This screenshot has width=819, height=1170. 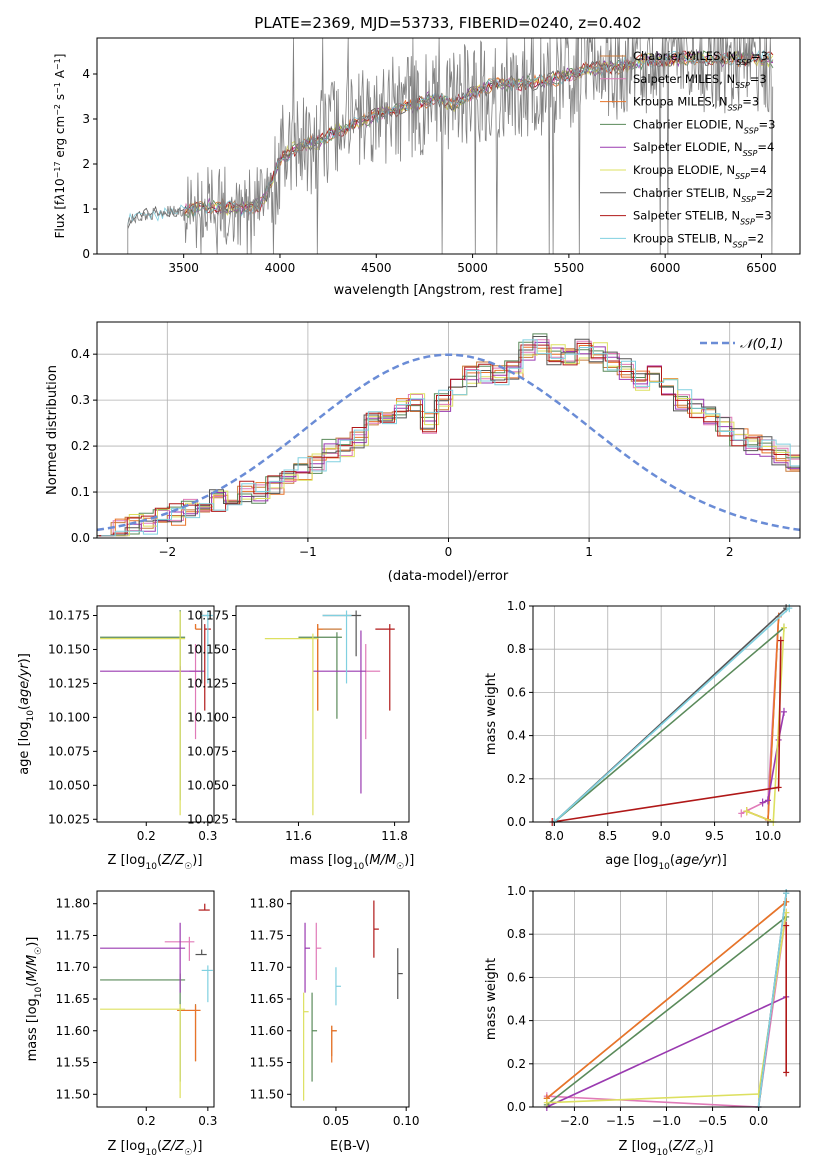 What do you see at coordinates (86, 164) in the screenshot?
I see `spectrum-ytick-label: 2` at bounding box center [86, 164].